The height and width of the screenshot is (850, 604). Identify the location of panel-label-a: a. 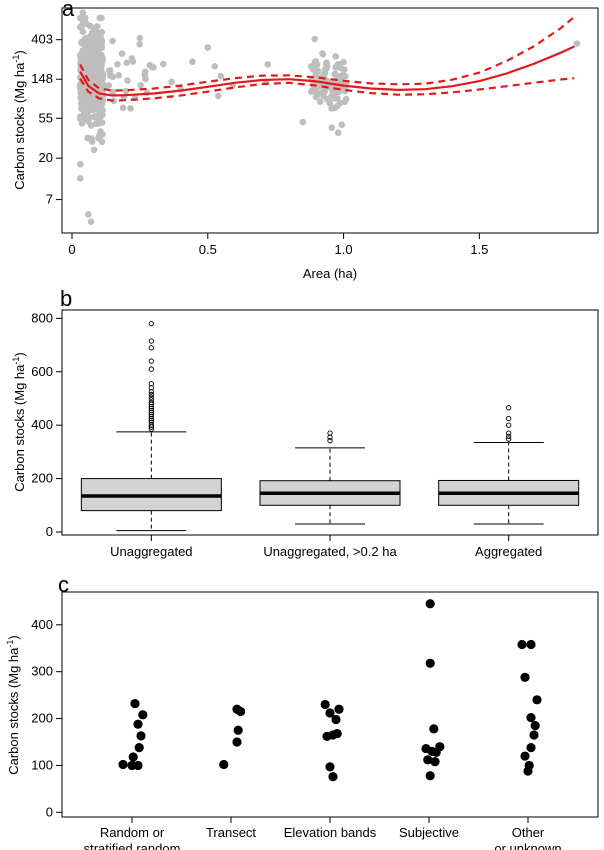
(68, 10).